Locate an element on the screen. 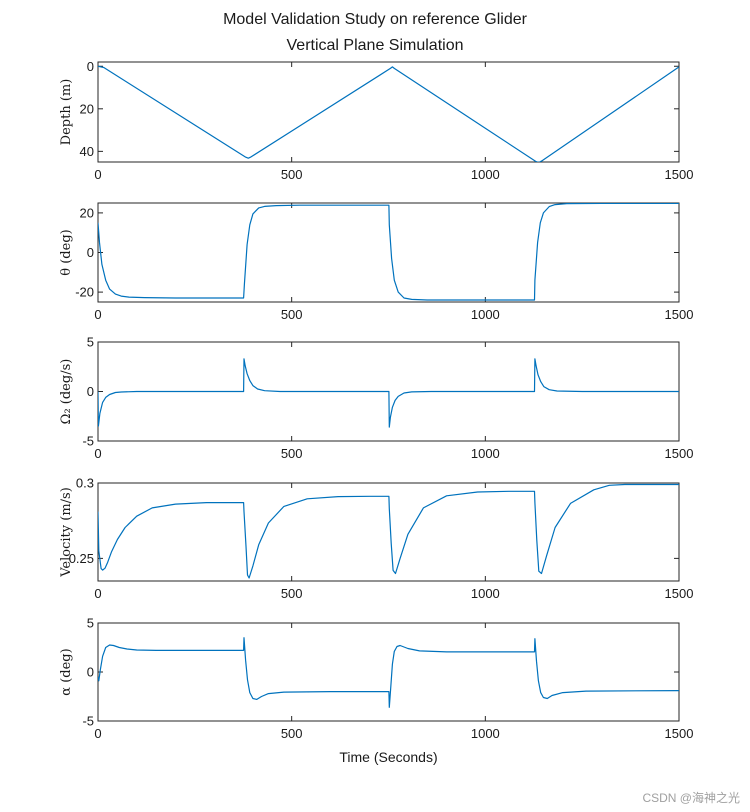 The height and width of the screenshot is (812, 750). pitch-rate-ylabel: Ω₂ (deg/s) is located at coordinates (66, 392).